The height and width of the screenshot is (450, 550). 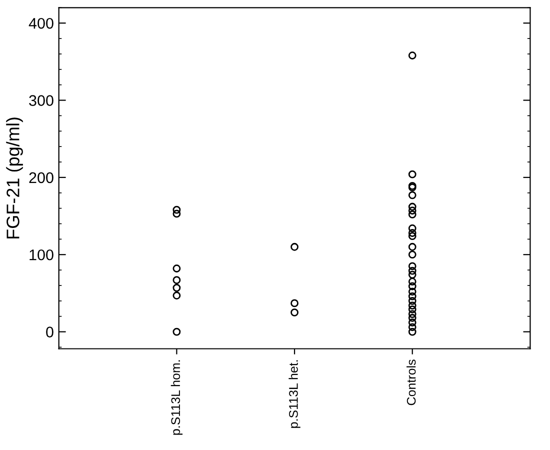 I want to click on y-tick-label: 100, so click(x=42, y=254).